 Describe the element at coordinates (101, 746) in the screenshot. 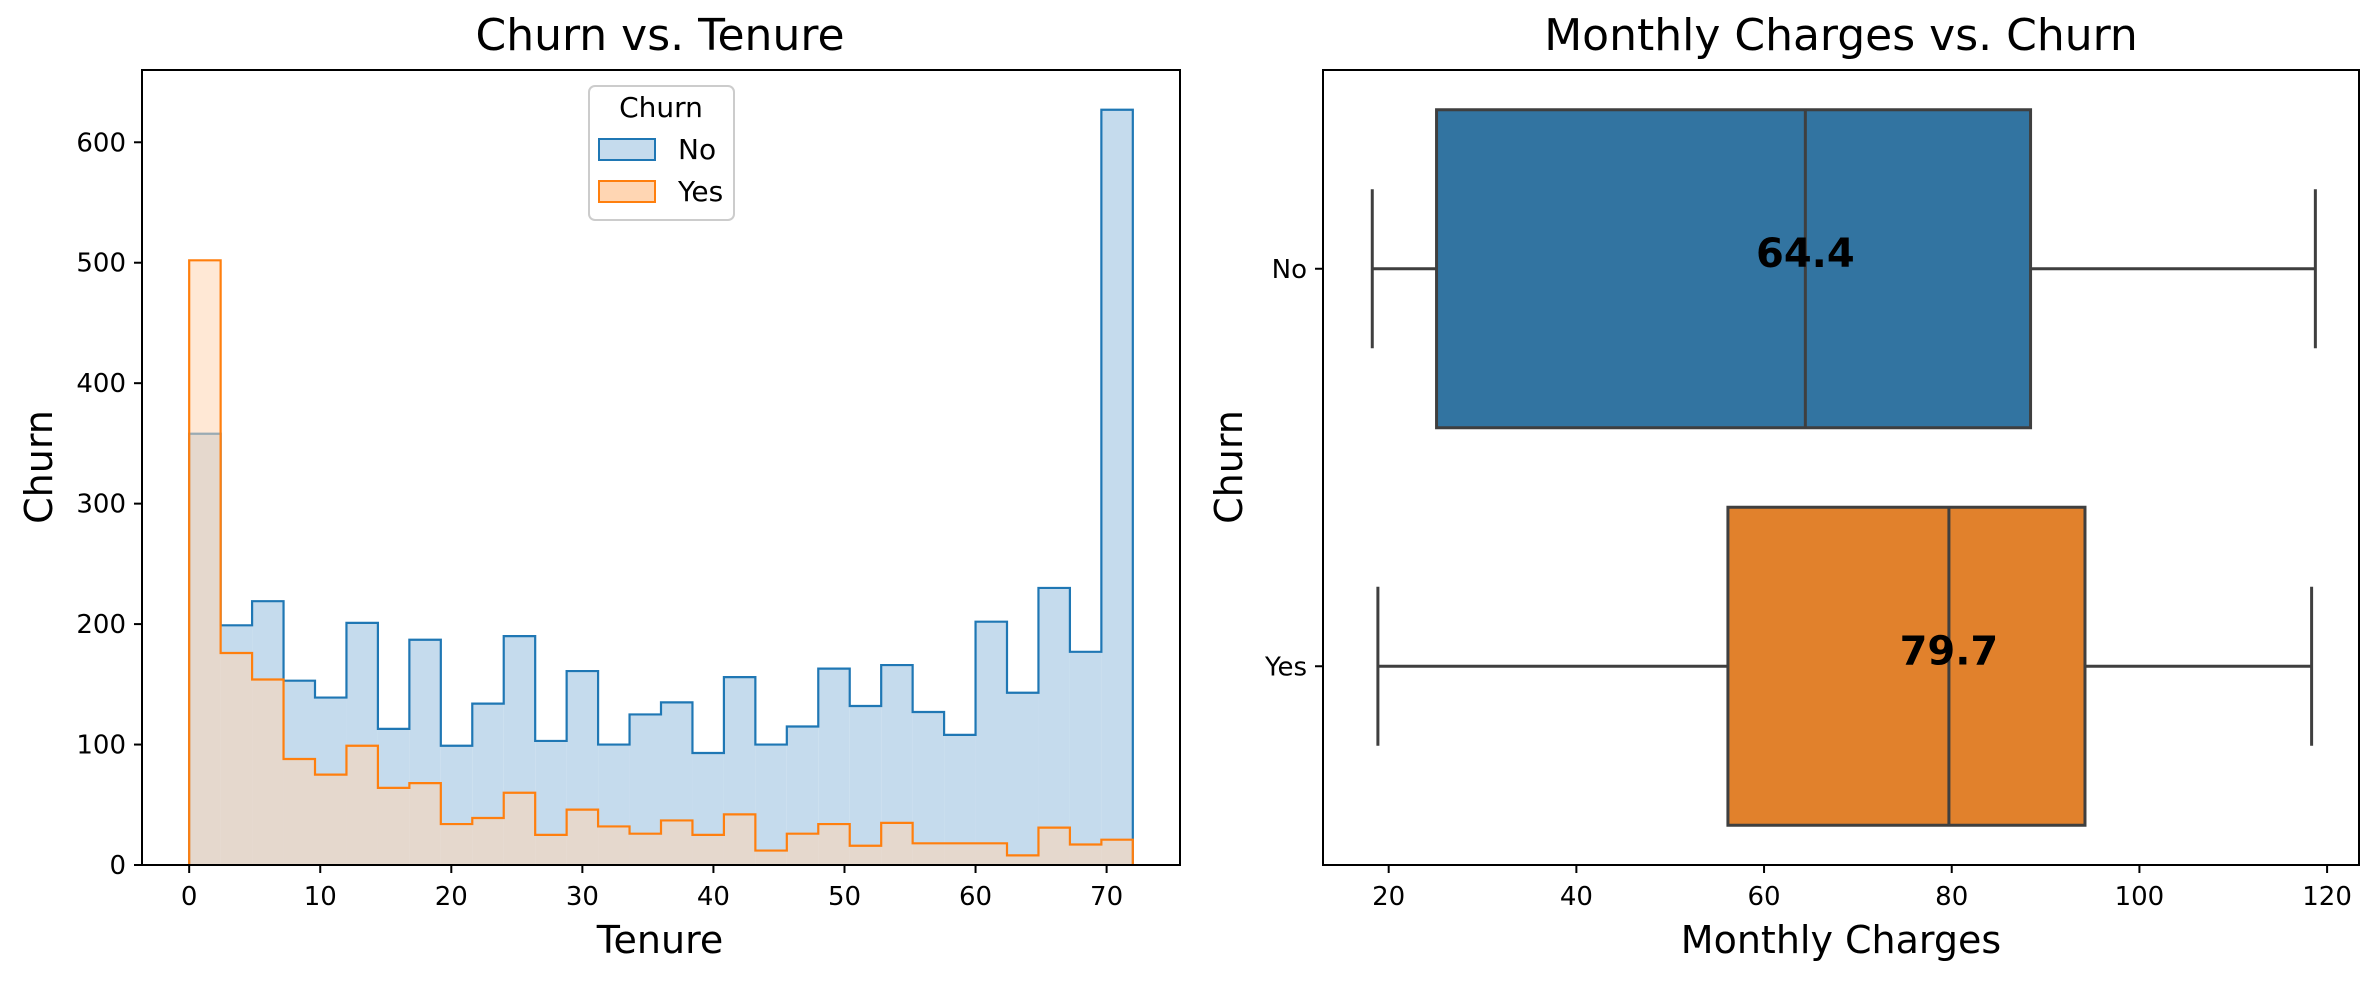

I see `y-tick-label: 100` at that location.